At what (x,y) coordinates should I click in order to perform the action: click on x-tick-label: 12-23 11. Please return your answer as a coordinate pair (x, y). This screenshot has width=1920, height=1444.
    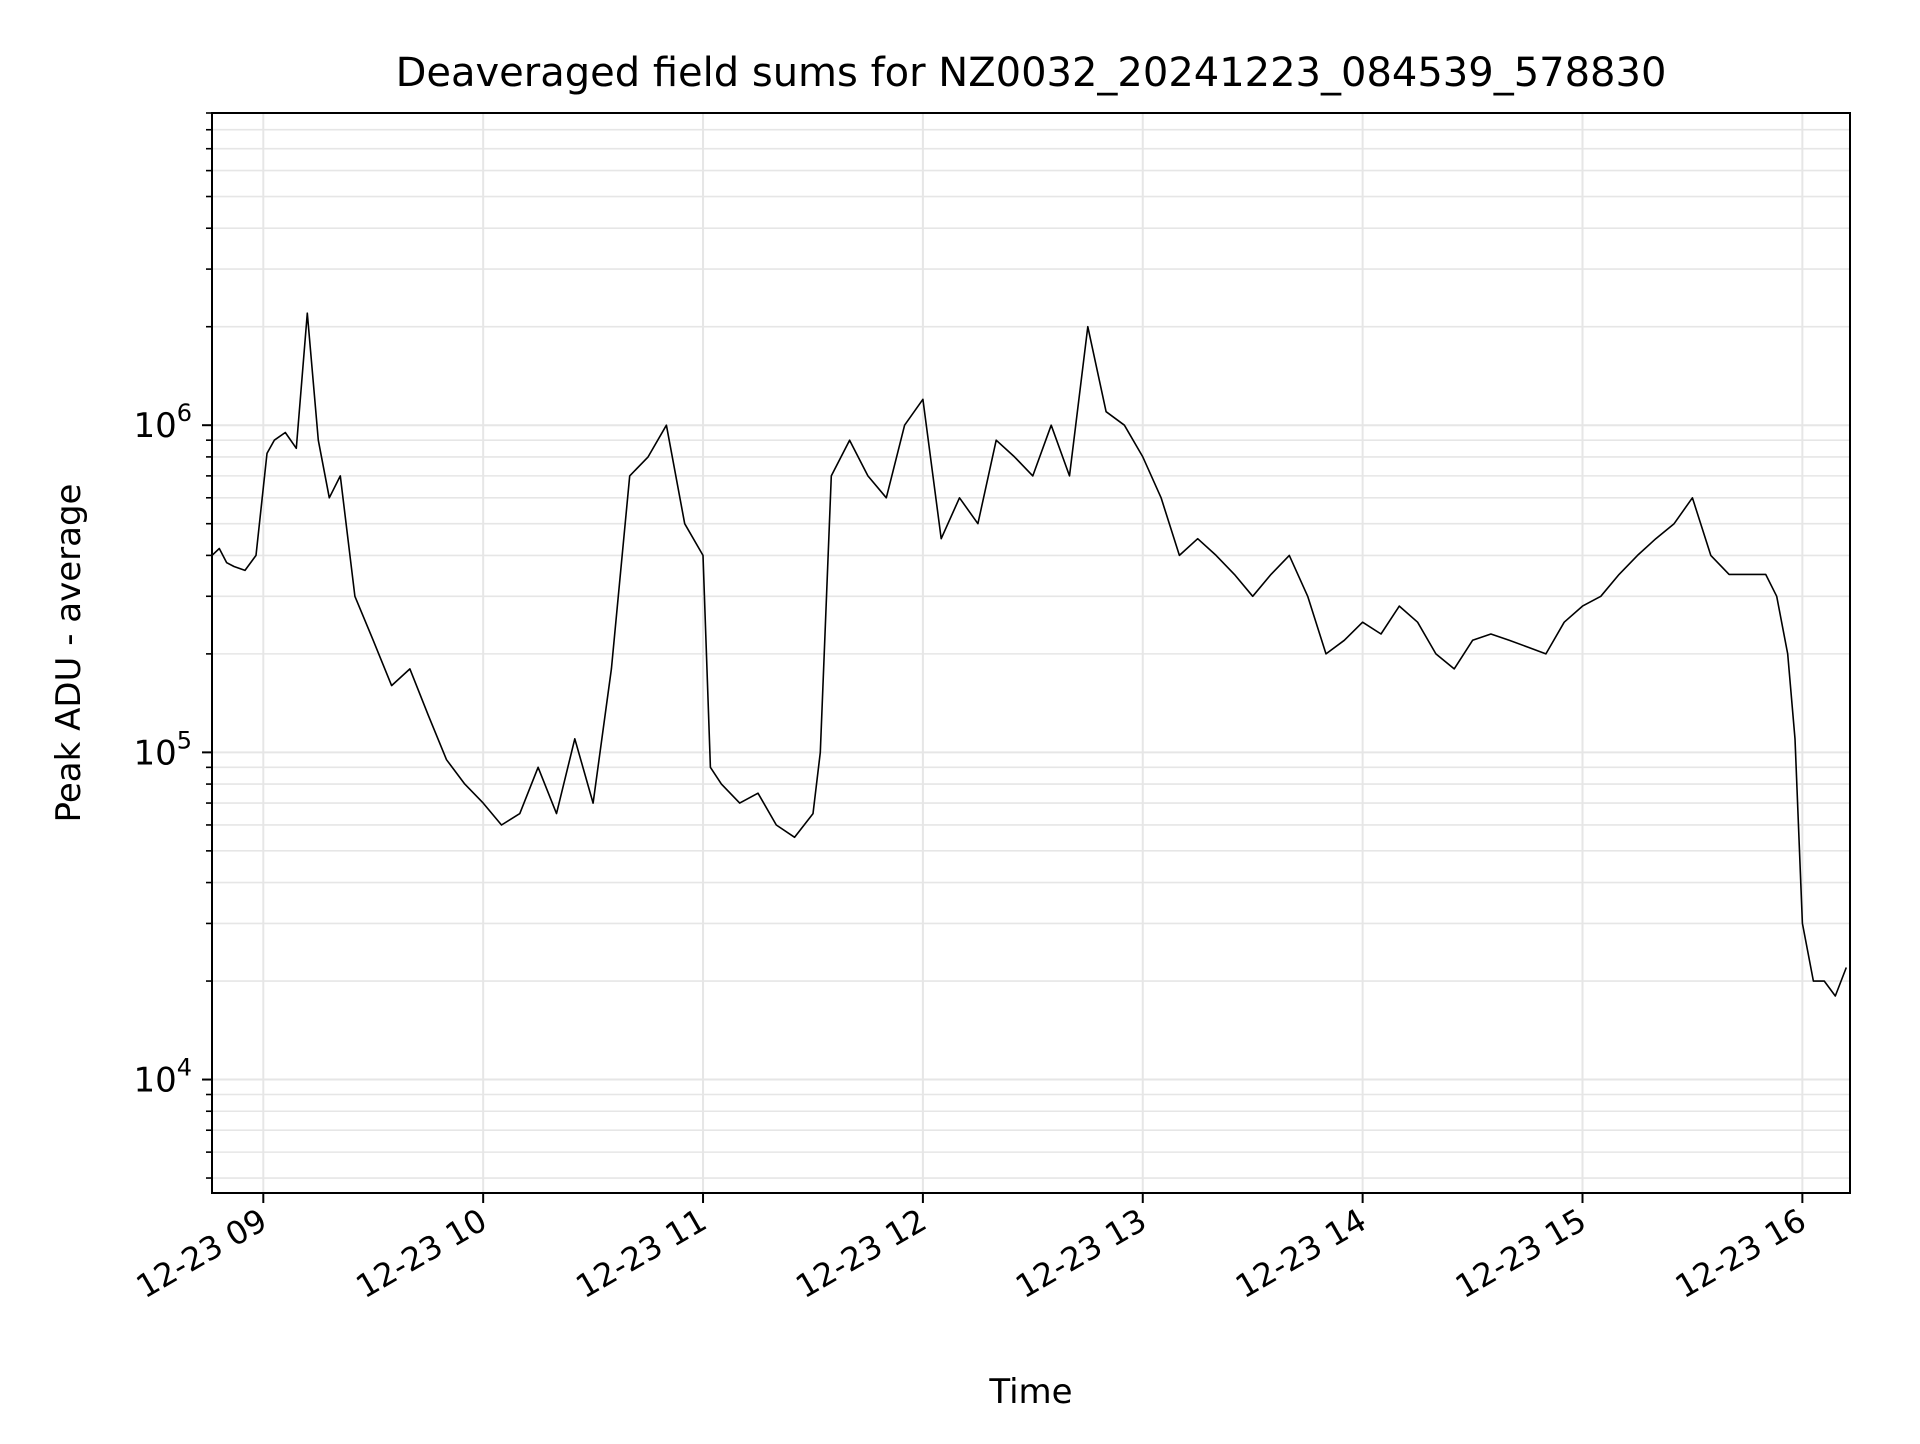
    Looking at the image, I should click on (641, 1253).